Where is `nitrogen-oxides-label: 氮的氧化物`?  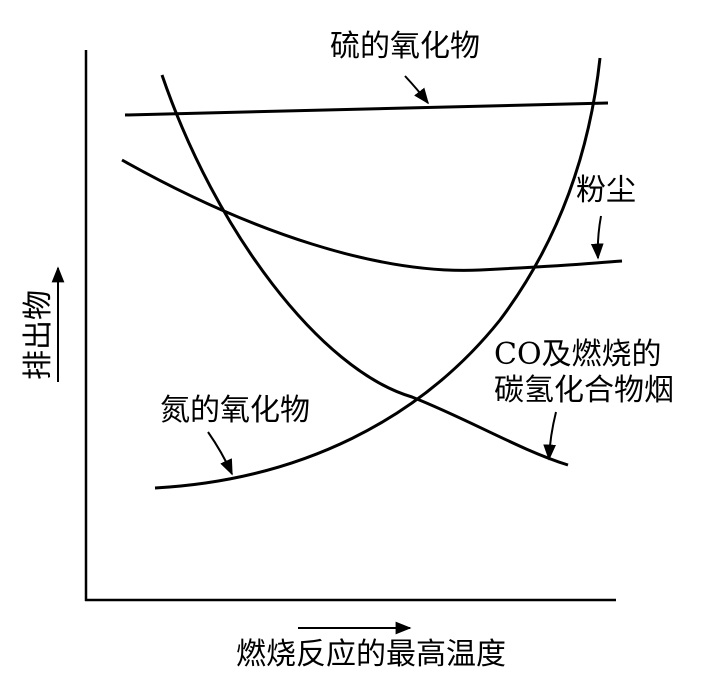 nitrogen-oxides-label: 氮的氧化物 is located at coordinates (235, 410).